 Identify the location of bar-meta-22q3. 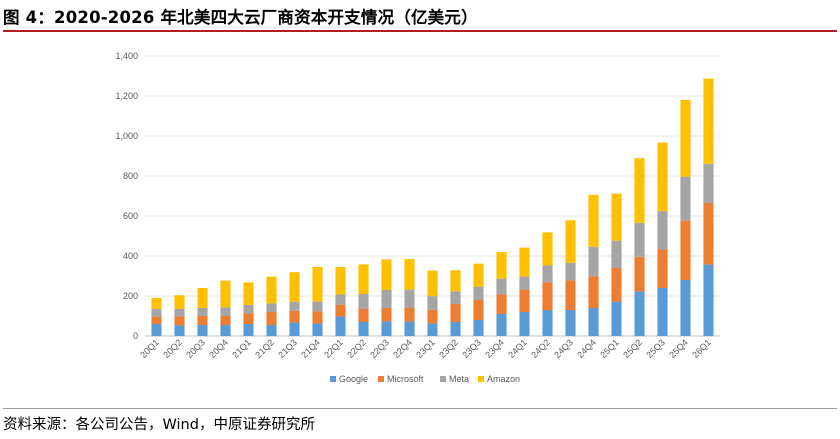
(386, 299).